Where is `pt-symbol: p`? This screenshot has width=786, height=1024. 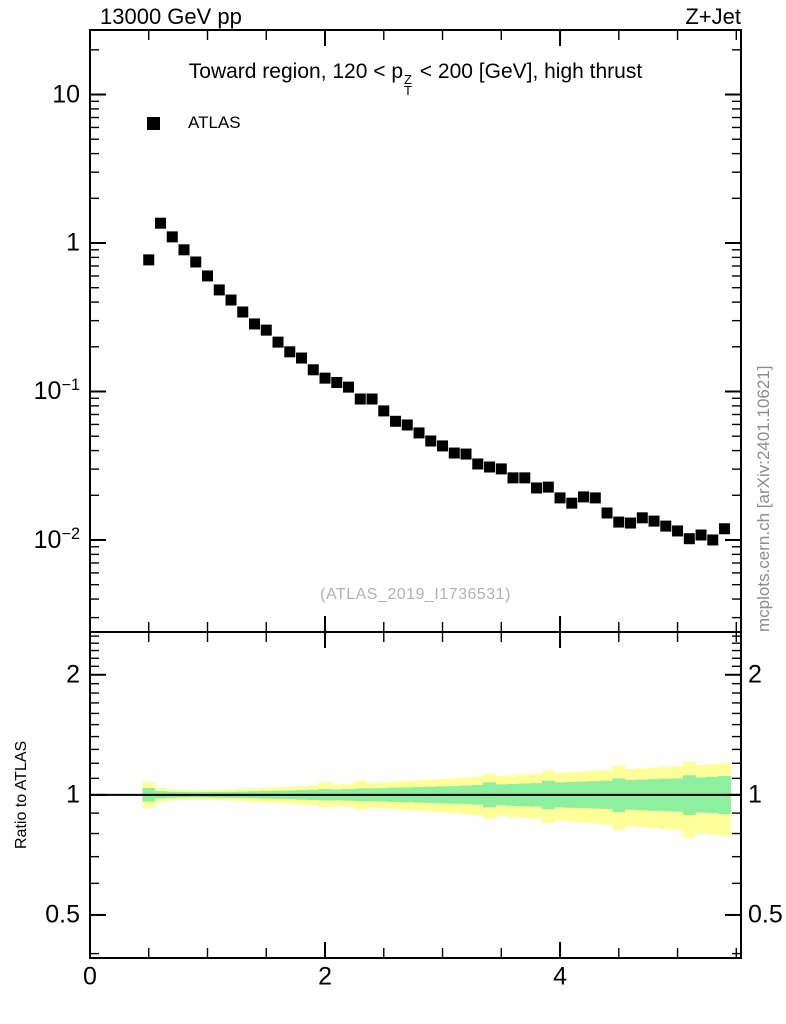 pt-symbol: p is located at coordinates (397, 71).